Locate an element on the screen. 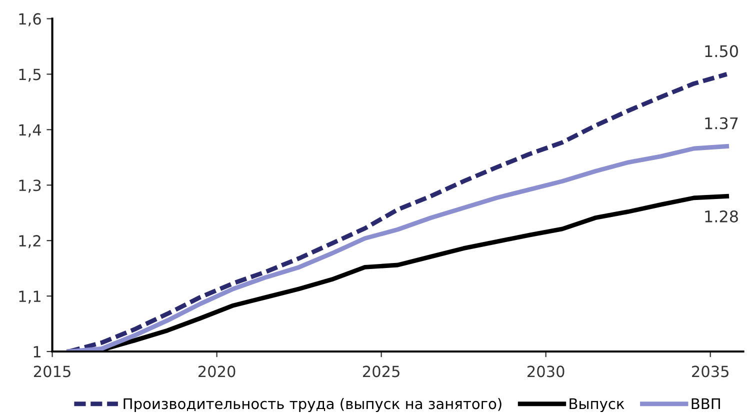  legend-label: ВВП is located at coordinates (706, 404).